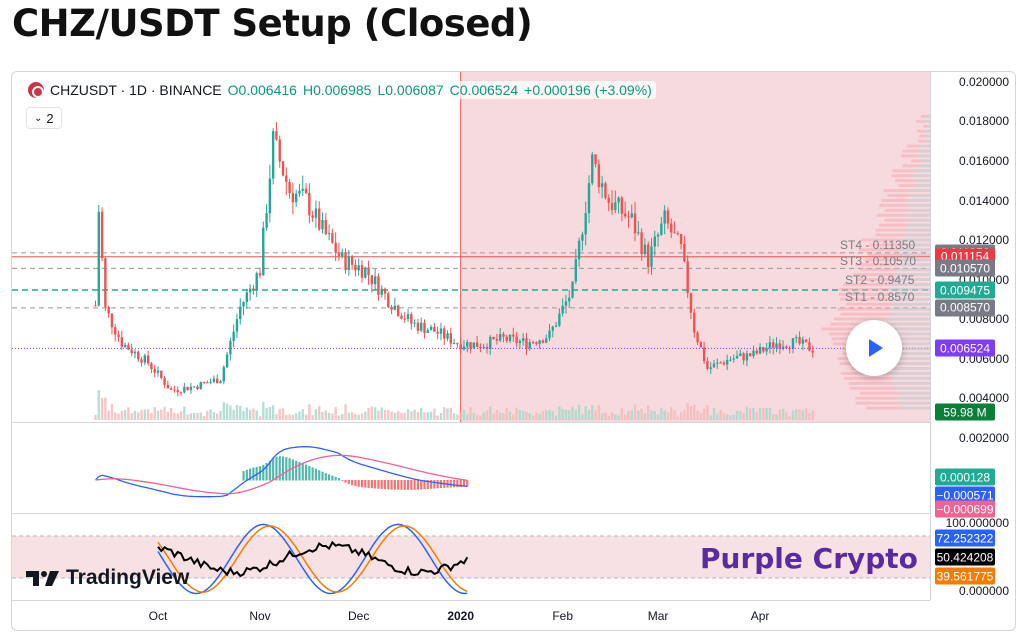 This screenshot has height=639, width=1024. Describe the element at coordinates (874, 348) in the screenshot. I see `play-replay-button` at that location.